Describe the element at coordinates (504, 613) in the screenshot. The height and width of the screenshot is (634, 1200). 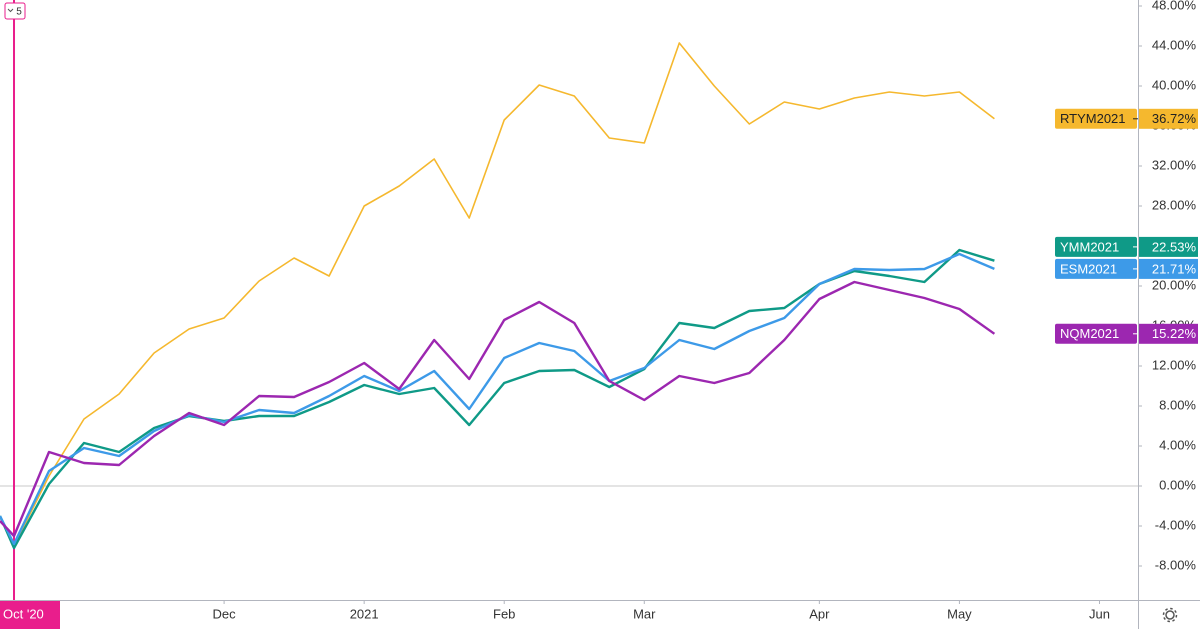
I see `x-tick-label: Feb` at that location.